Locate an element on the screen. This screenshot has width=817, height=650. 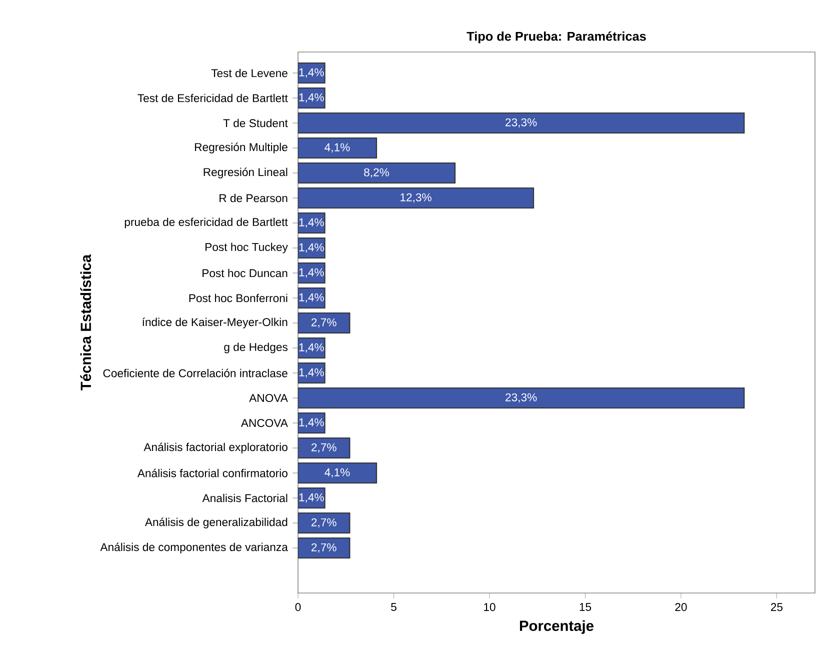
y-tick-label: Análisis factorial confirmatorio is located at coordinates (212, 473).